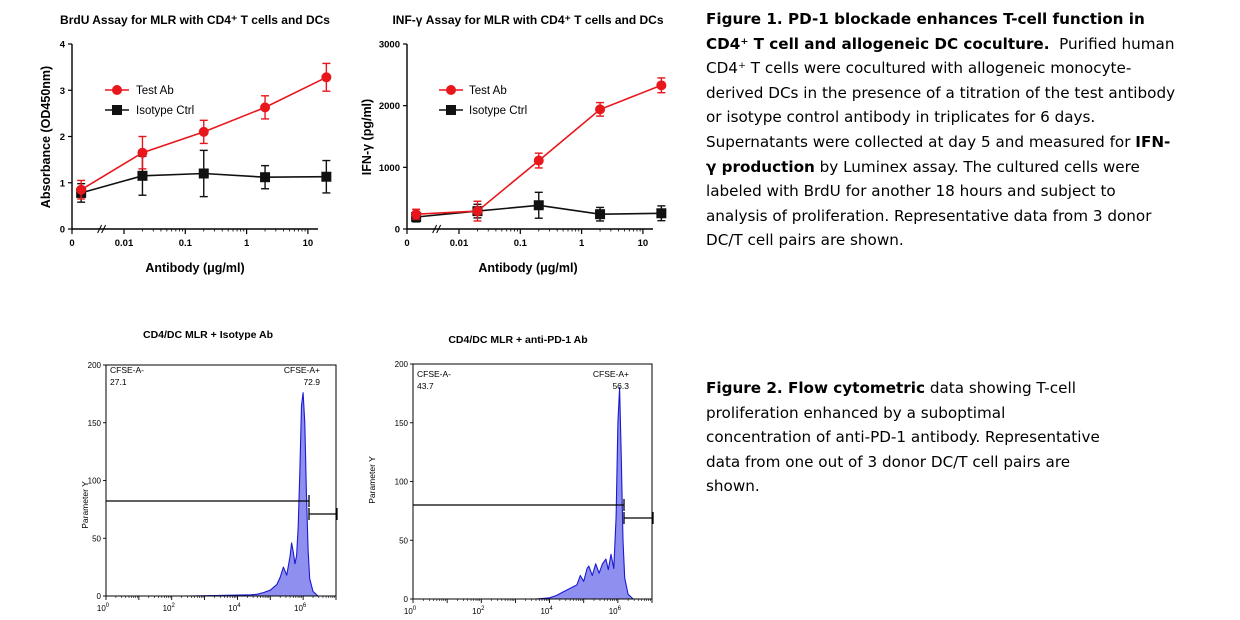 The width and height of the screenshot is (1240, 620). Describe the element at coordinates (46, 137) in the screenshot. I see `brdu-y-axis-label: Absorbance (OD450nm)` at that location.